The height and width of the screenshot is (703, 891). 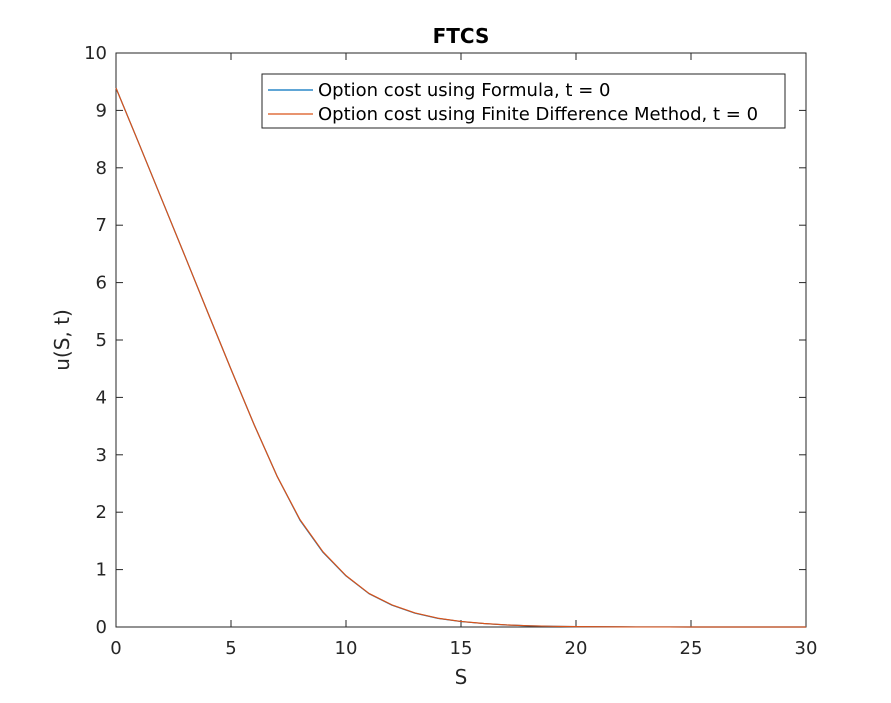 What do you see at coordinates (576, 648) in the screenshot?
I see `x-tick-label: 20` at bounding box center [576, 648].